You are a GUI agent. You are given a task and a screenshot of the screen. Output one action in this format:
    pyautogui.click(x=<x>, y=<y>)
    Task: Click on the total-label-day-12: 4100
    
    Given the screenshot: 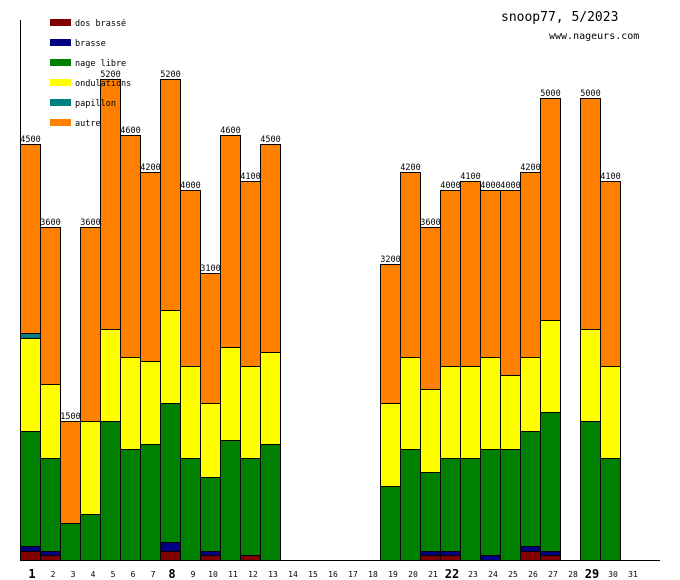 What is the action you would take?
    pyautogui.click(x=250, y=177)
    